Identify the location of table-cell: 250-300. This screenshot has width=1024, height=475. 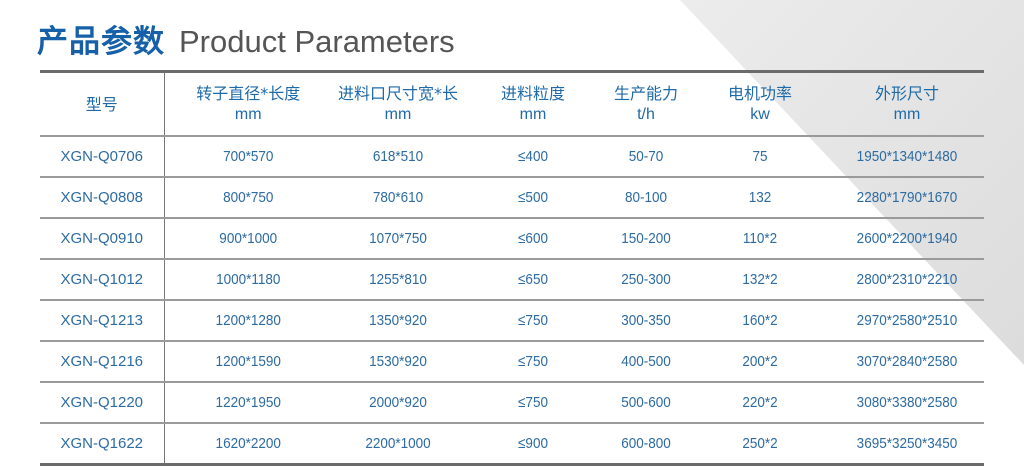
(646, 279).